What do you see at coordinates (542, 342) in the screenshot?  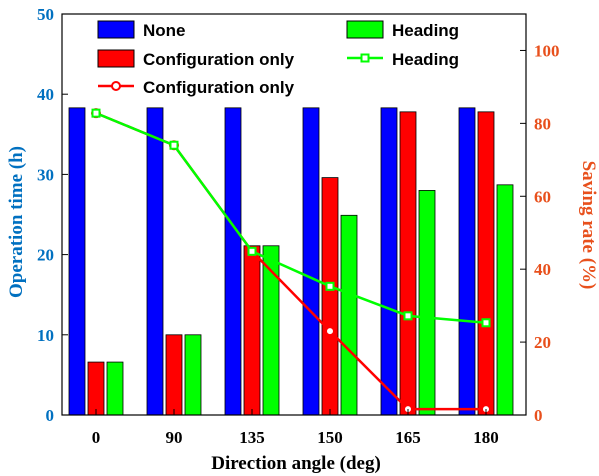 I see `right-tick-label-20: 20` at bounding box center [542, 342].